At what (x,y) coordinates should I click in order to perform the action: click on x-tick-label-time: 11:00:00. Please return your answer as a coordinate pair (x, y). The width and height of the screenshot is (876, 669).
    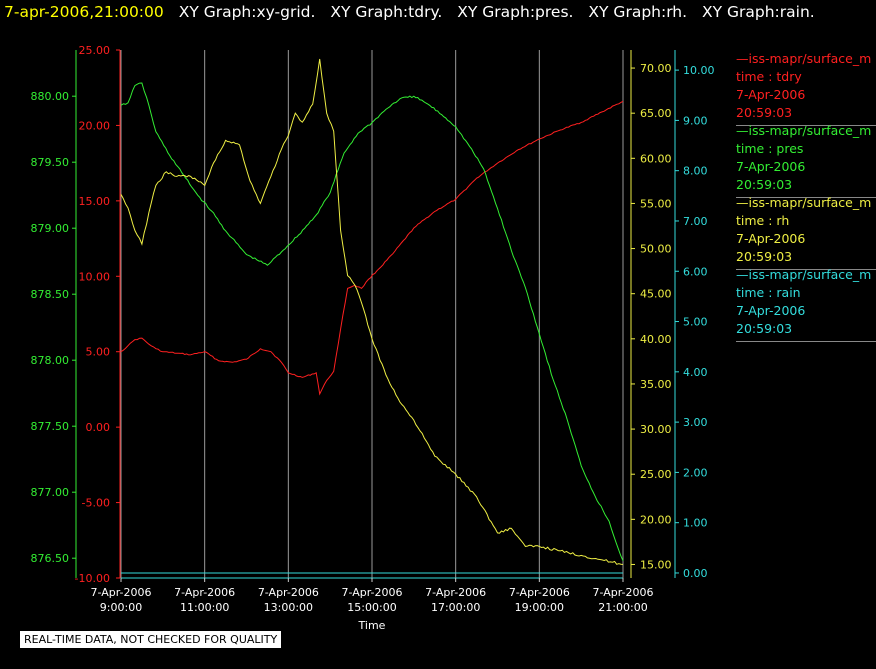
    Looking at the image, I should click on (204, 607).